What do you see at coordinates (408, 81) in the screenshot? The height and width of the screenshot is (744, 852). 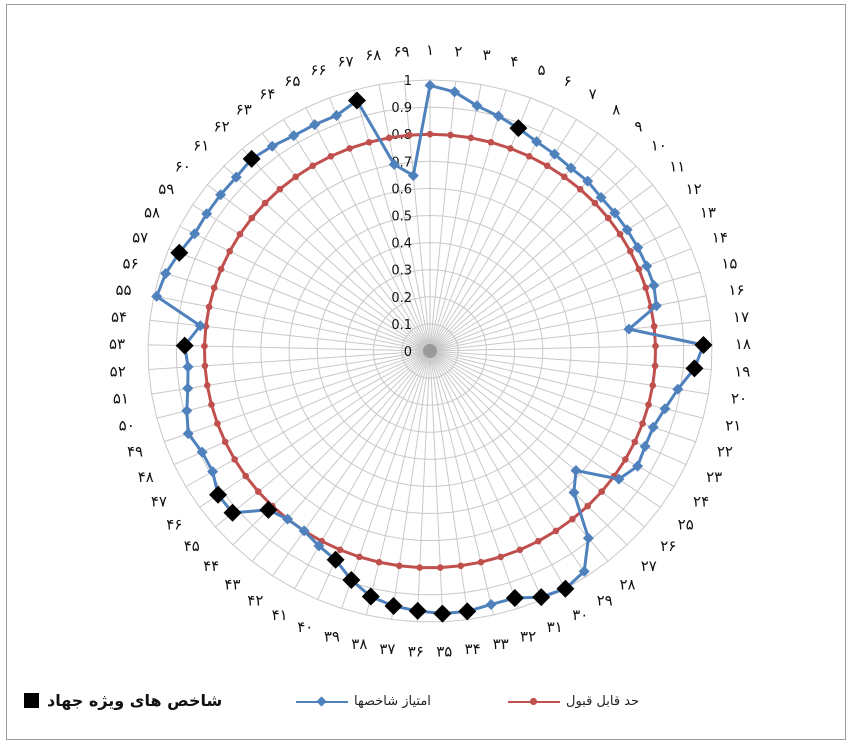 I see `radial-tick-label: 1` at bounding box center [408, 81].